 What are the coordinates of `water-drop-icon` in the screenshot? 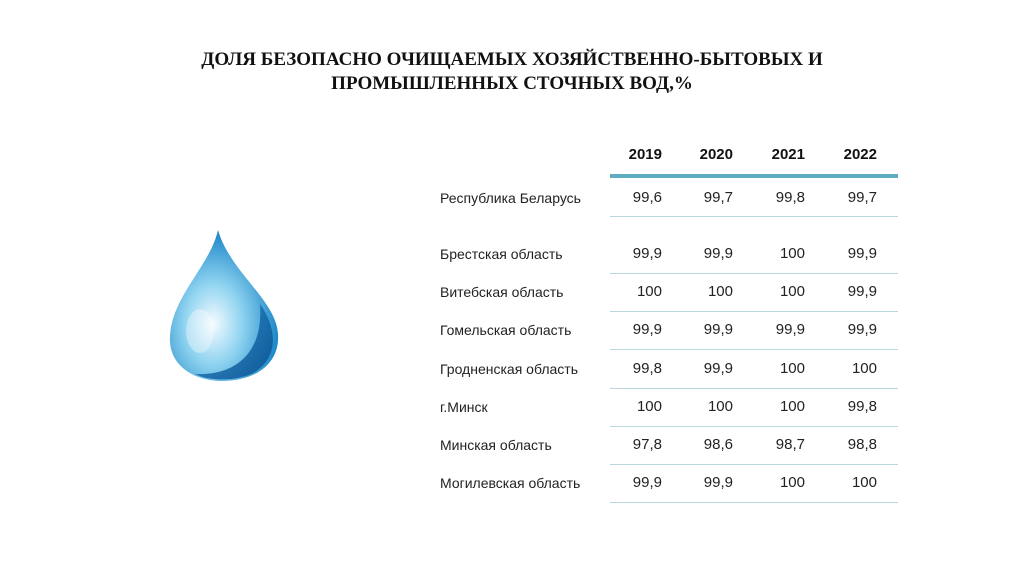 It's located at (224, 305).